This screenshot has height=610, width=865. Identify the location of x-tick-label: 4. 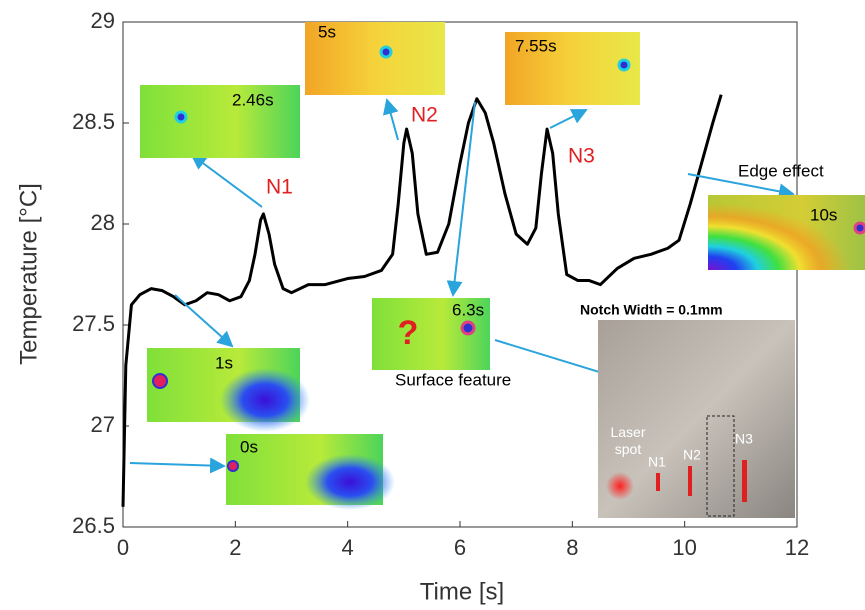
(348, 547).